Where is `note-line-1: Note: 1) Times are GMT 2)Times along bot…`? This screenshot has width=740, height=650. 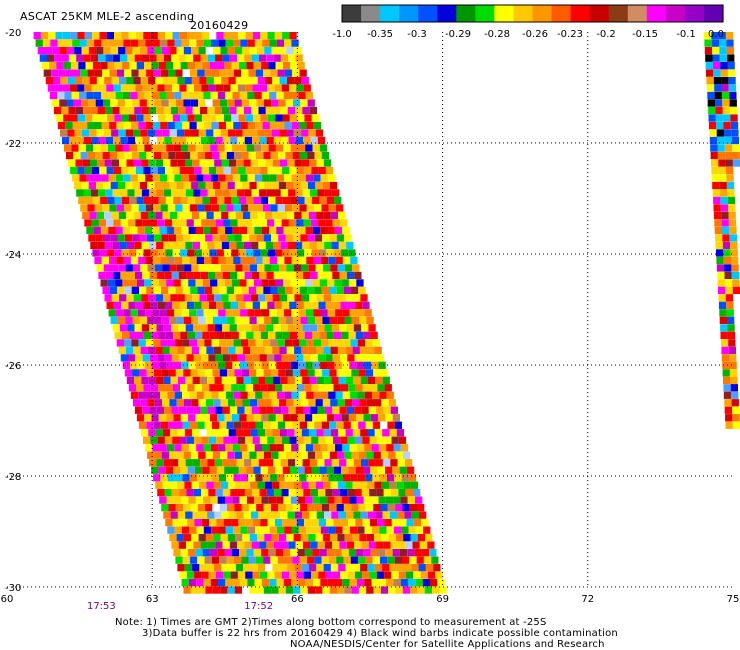 note-line-1: Note: 1) Times are GMT 2)Times along bot… is located at coordinates (331, 622).